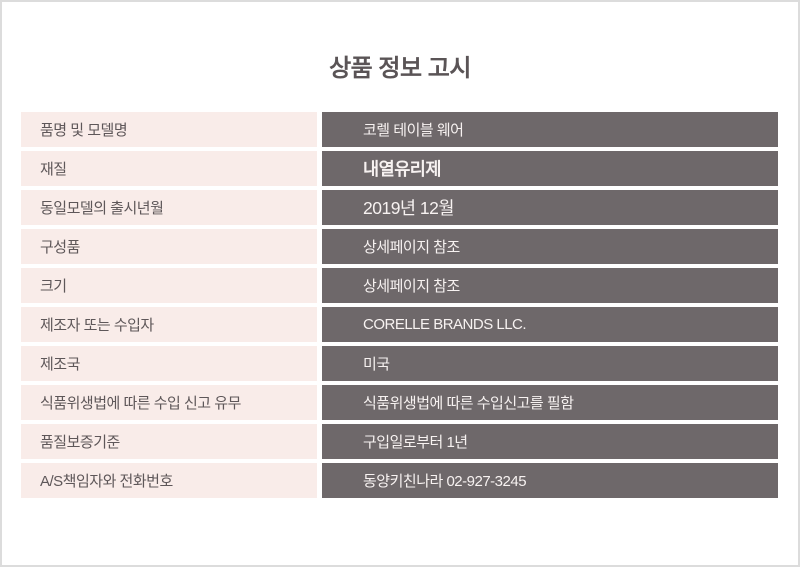 This screenshot has width=800, height=567. What do you see at coordinates (169, 324) in the screenshot?
I see `row-label: 제조자 또는 수입자` at bounding box center [169, 324].